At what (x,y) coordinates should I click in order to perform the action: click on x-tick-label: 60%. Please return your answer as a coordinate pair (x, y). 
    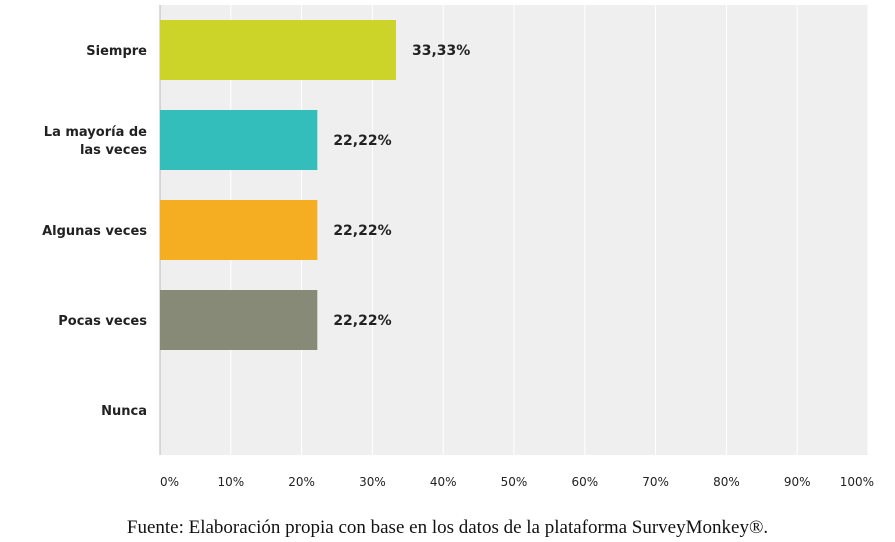
    Looking at the image, I should click on (584, 482).